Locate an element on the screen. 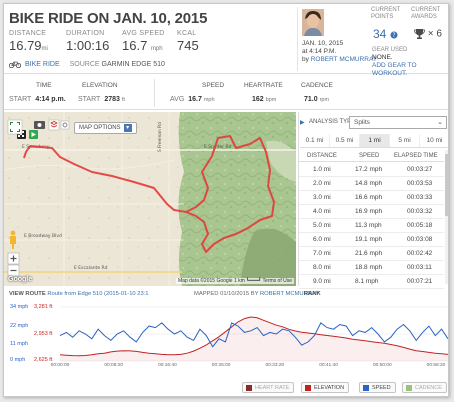  tab-0-1-mi: 0.1 mi is located at coordinates (315, 140).